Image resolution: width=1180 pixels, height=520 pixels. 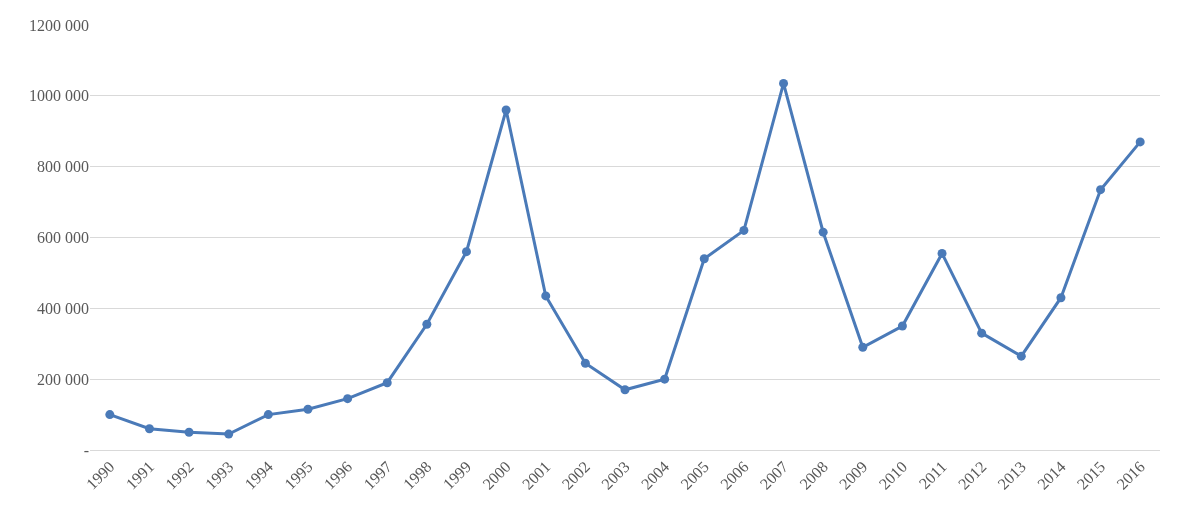 What do you see at coordinates (932, 475) in the screenshot?
I see `x-tick-label: 2011` at bounding box center [932, 475].